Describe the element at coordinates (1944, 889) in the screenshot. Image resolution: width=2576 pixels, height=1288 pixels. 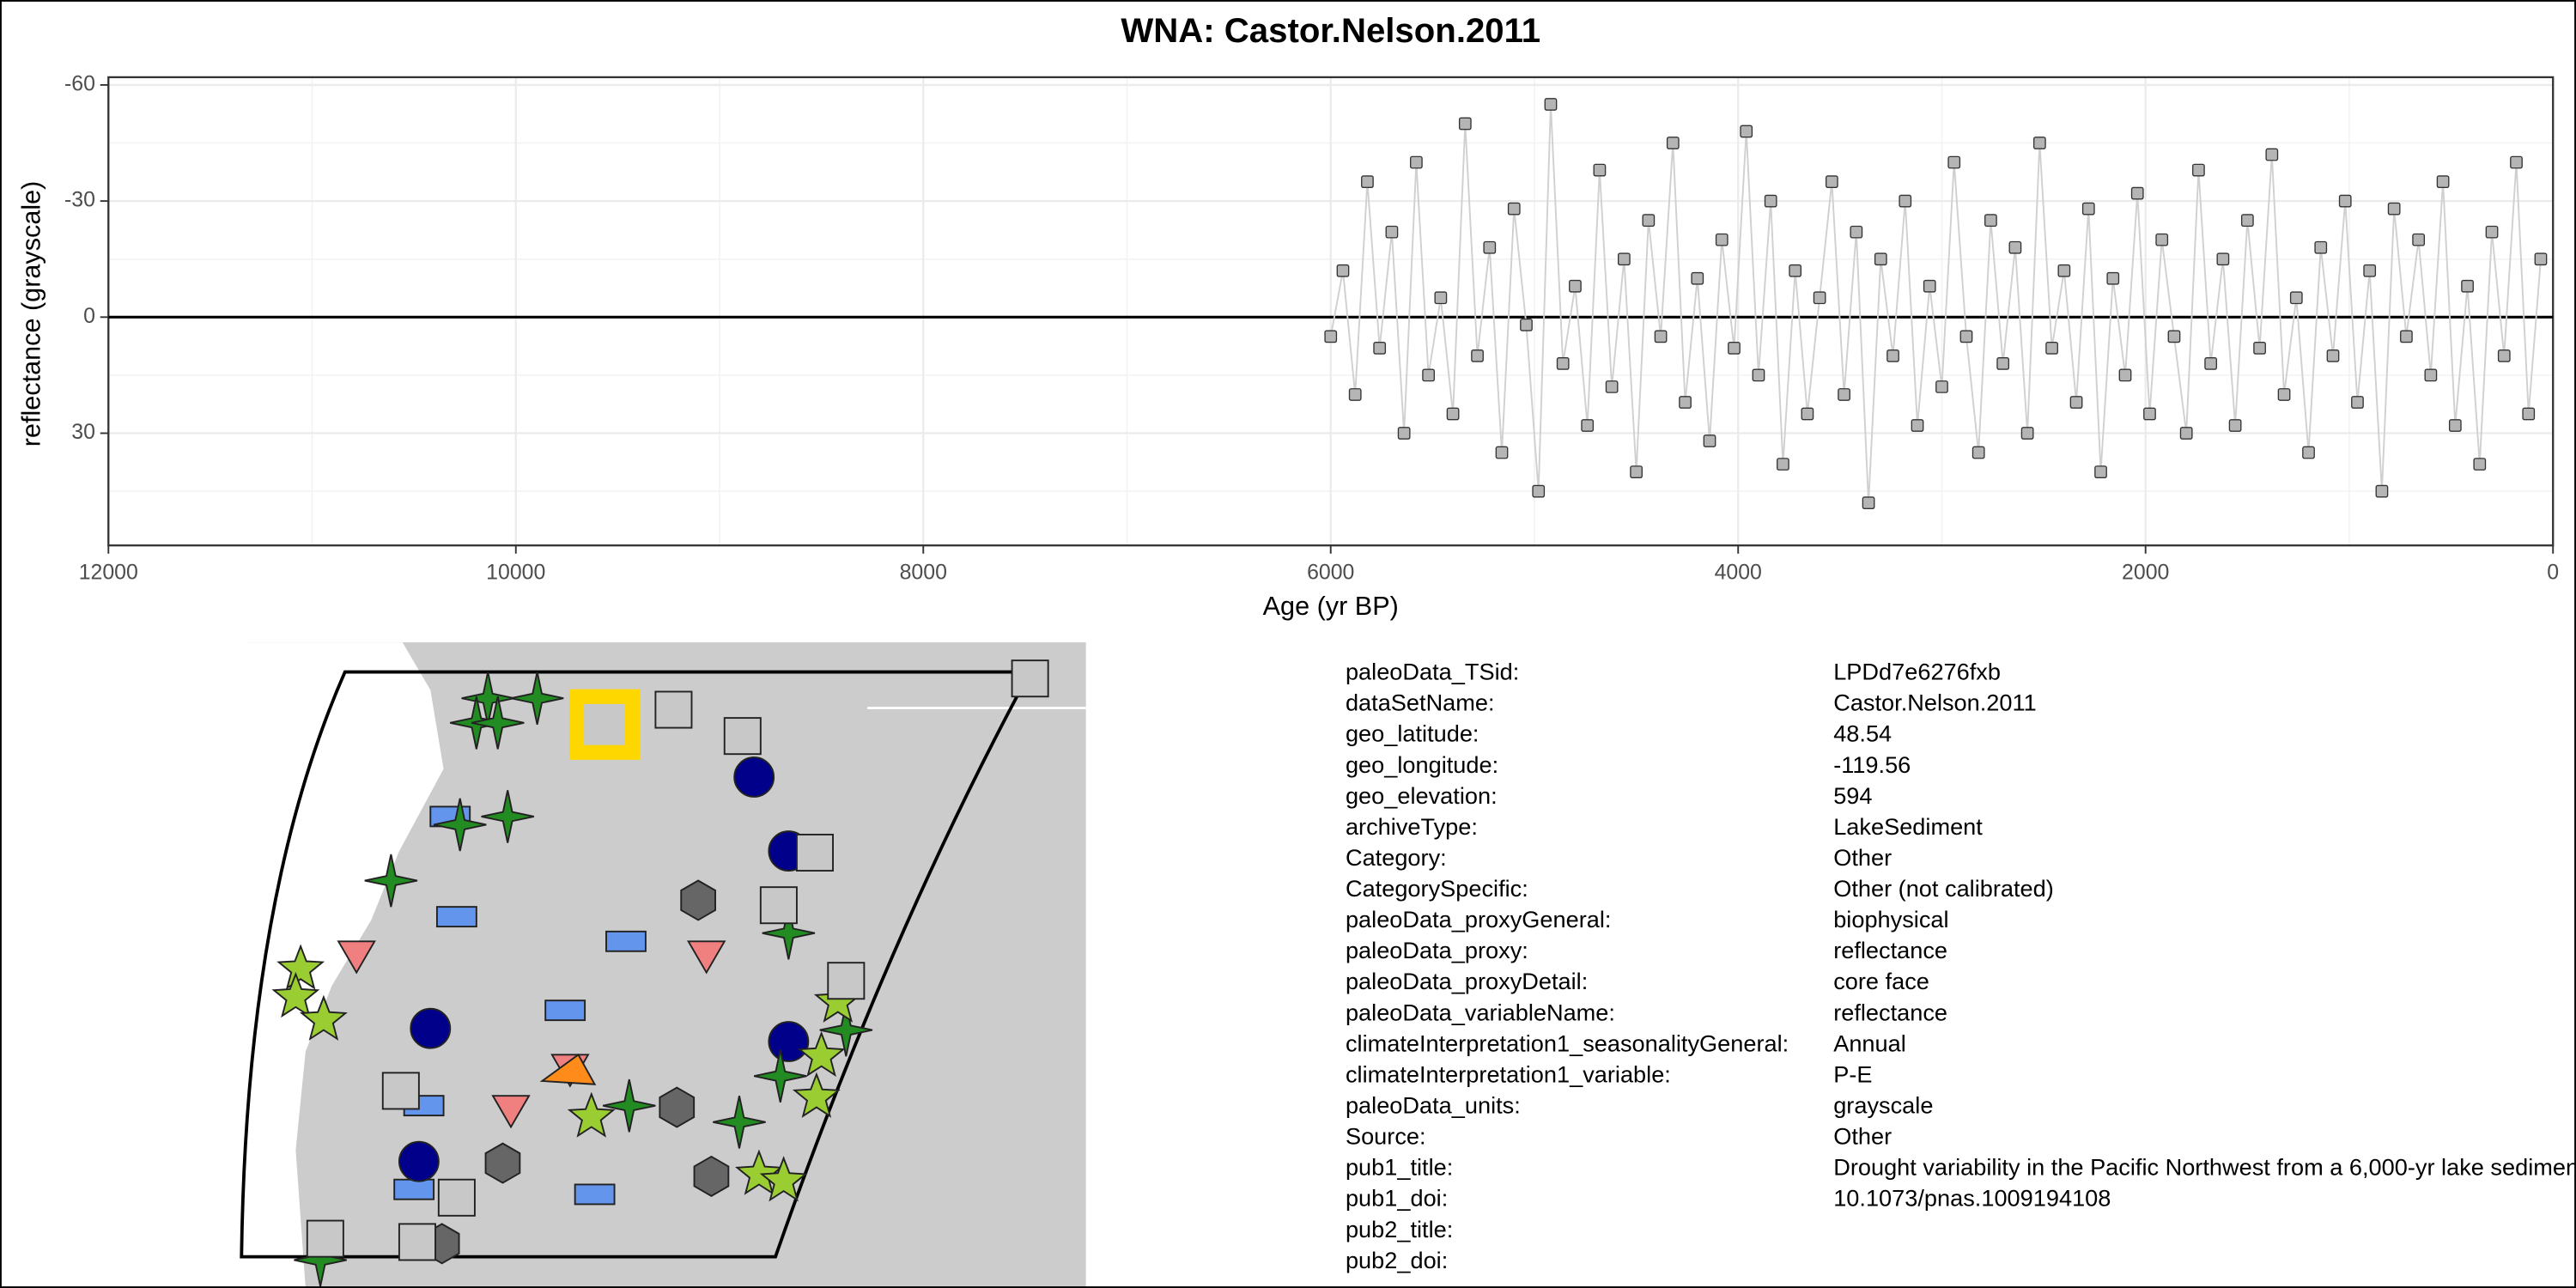
I see `metadata-value: Other (not calibrated)` at that location.